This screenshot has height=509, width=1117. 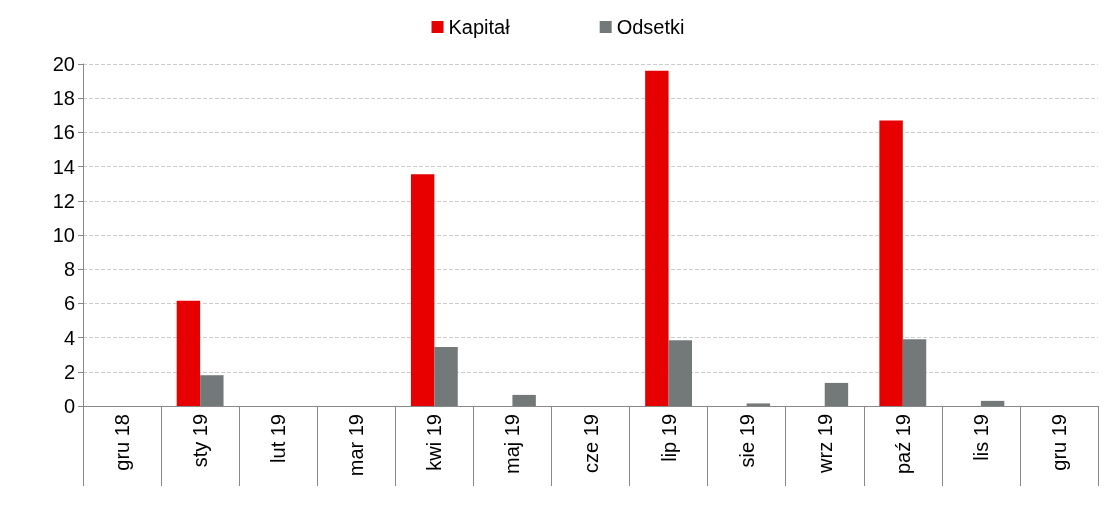 What do you see at coordinates (122, 442) in the screenshot?
I see `x-tick-label: gru 18` at bounding box center [122, 442].